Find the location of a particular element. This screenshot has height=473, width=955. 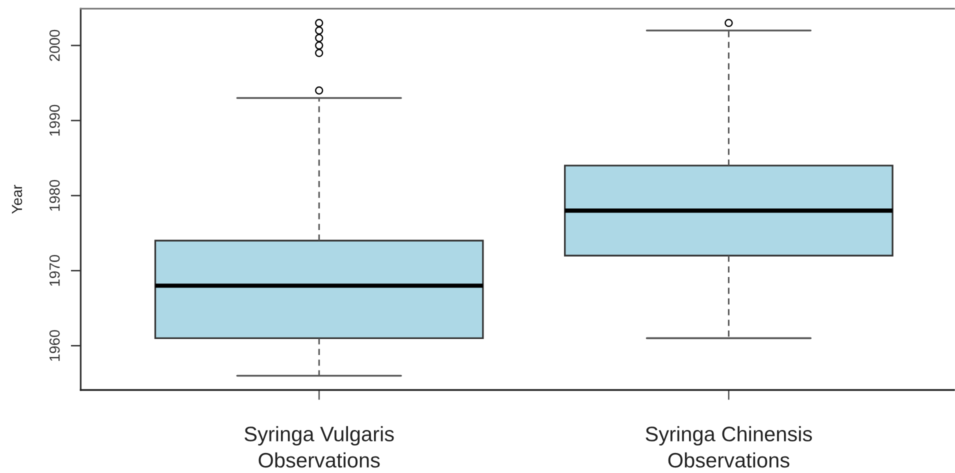

y-tick-label: 2000 is located at coordinates (54, 45).